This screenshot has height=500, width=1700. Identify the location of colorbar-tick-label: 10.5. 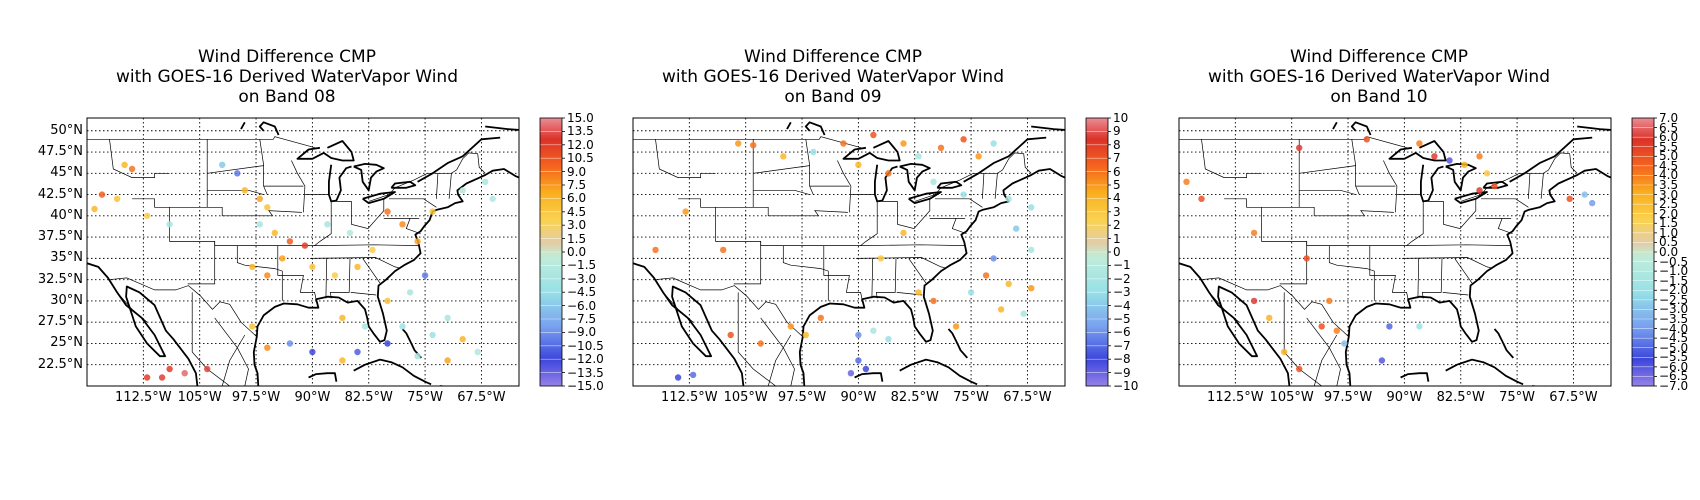
(580, 158).